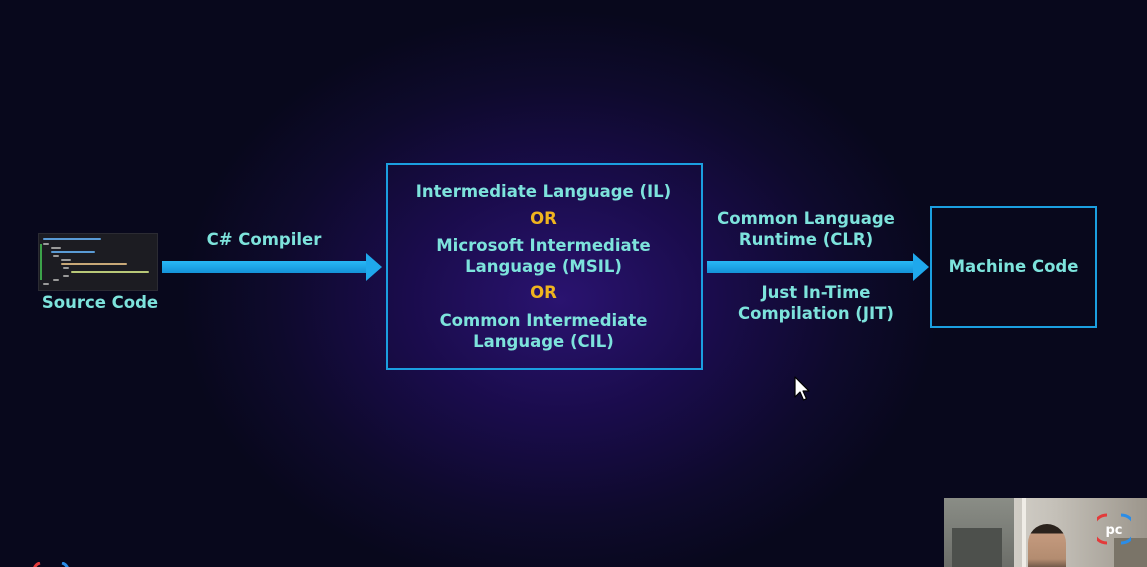 The width and height of the screenshot is (1147, 567). I want to click on csharp-compiler-label: C# Compiler, so click(264, 239).